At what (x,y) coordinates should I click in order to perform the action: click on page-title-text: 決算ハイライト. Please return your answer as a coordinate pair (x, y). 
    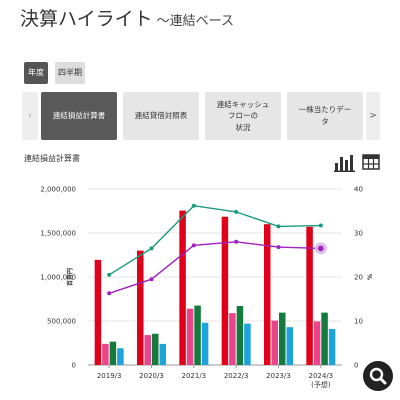
    Looking at the image, I should click on (86, 19).